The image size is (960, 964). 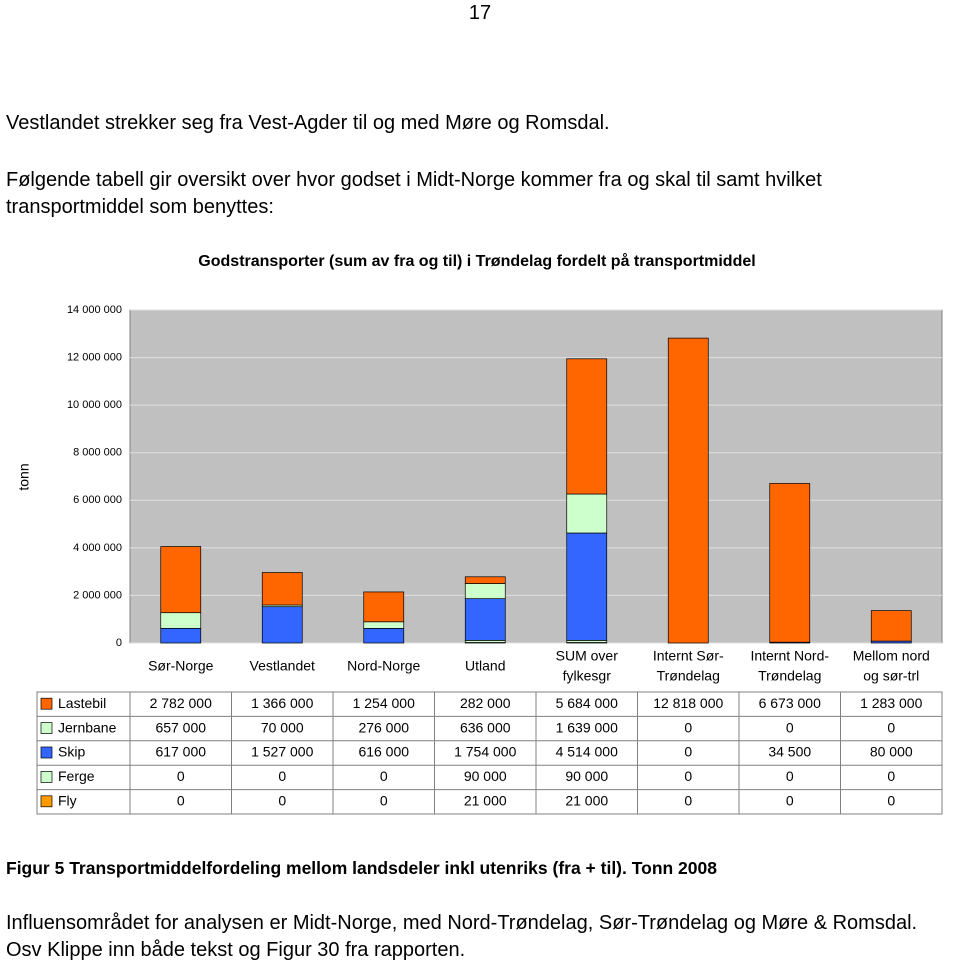 What do you see at coordinates (790, 703) in the screenshot?
I see `table-cell: 6 673 000` at bounding box center [790, 703].